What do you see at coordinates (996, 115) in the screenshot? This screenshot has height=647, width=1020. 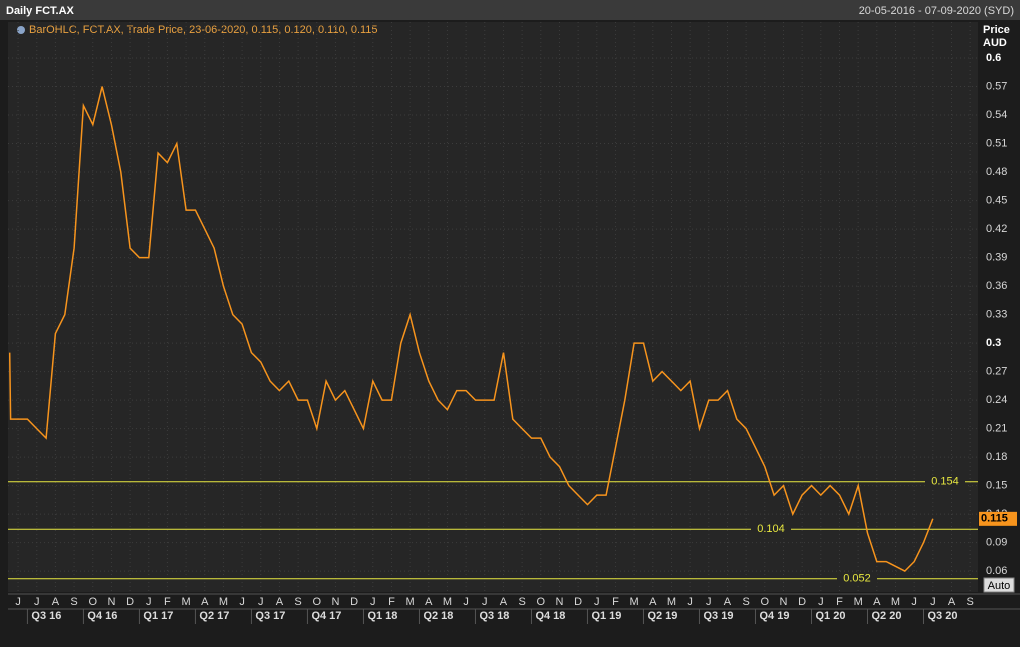 I see `y-tick-label: 0.54` at bounding box center [996, 115].